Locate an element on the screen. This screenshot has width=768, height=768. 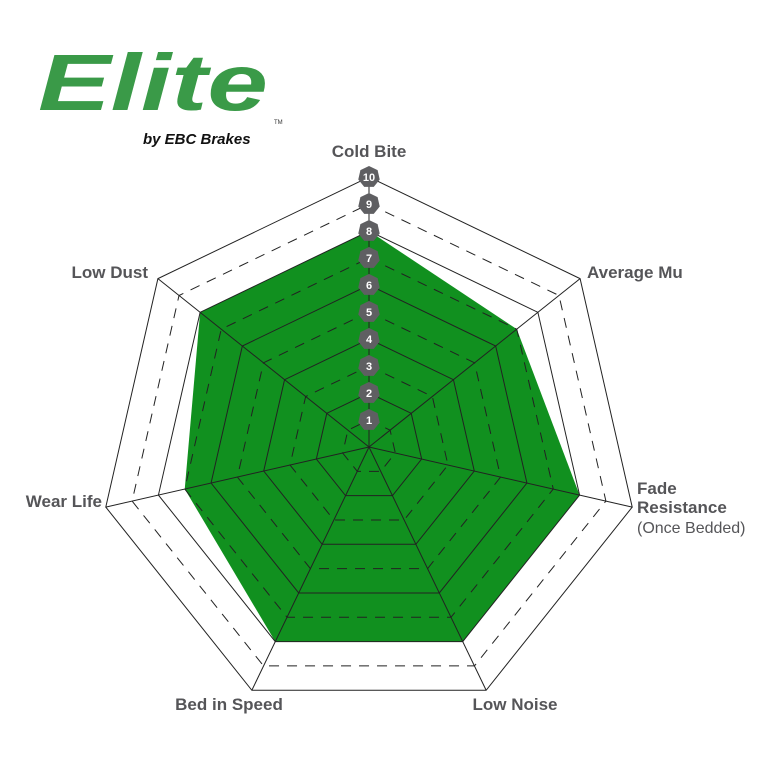
scale-badge-3: 3 is located at coordinates (369, 365).